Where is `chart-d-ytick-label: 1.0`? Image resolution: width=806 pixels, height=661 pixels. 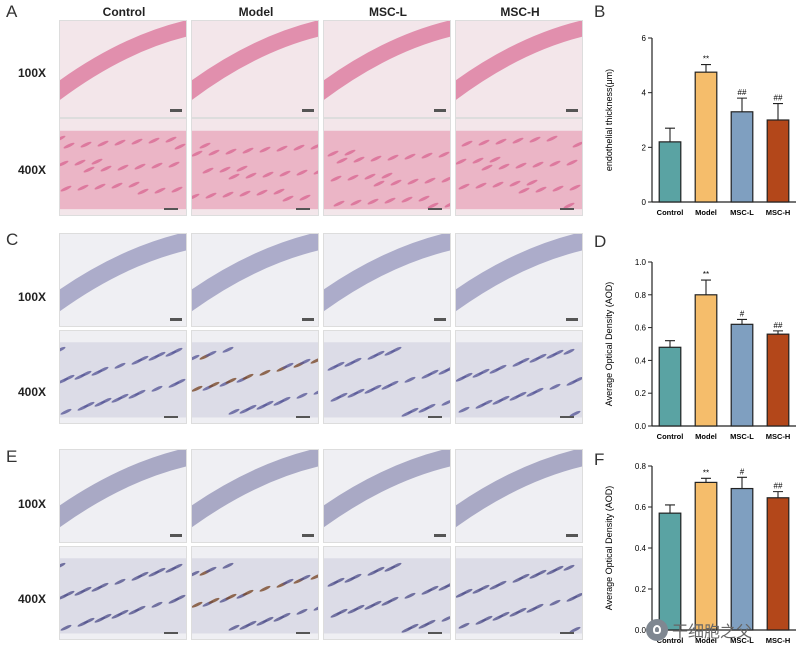
chart-d-ytick-label: 1.0 is located at coordinates (641, 262).